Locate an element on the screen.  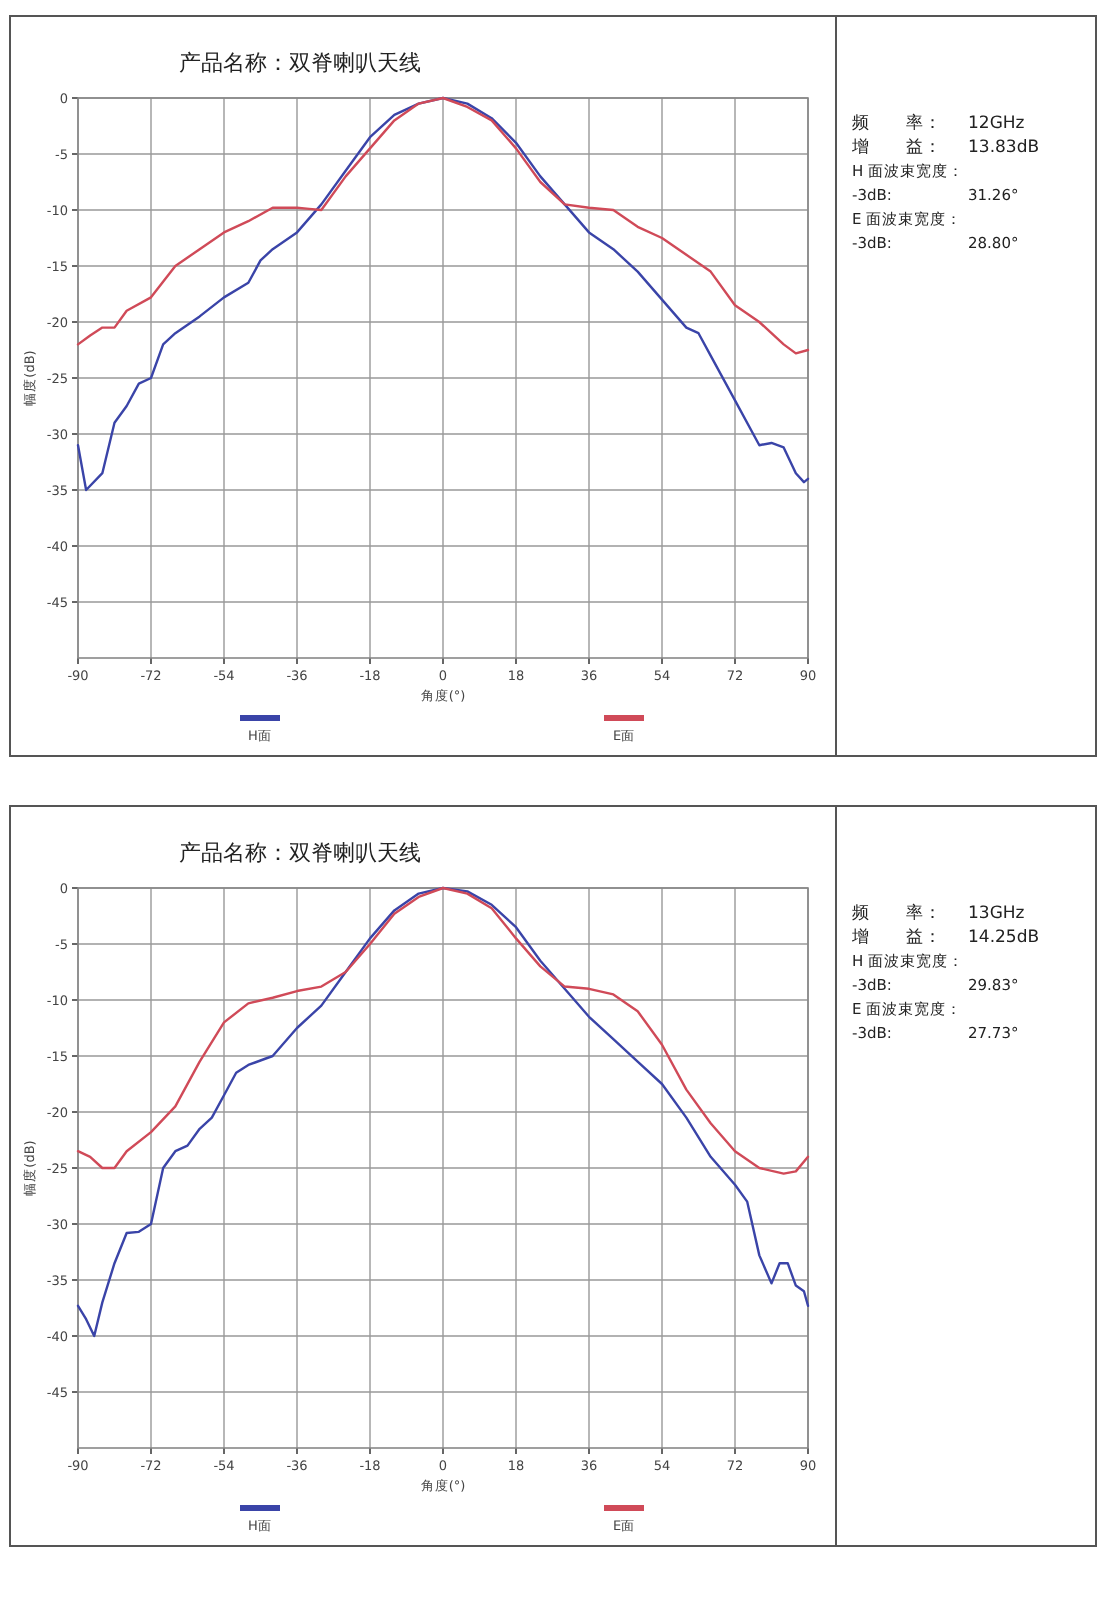
text: 12GHz is located at coordinates (997, 124).